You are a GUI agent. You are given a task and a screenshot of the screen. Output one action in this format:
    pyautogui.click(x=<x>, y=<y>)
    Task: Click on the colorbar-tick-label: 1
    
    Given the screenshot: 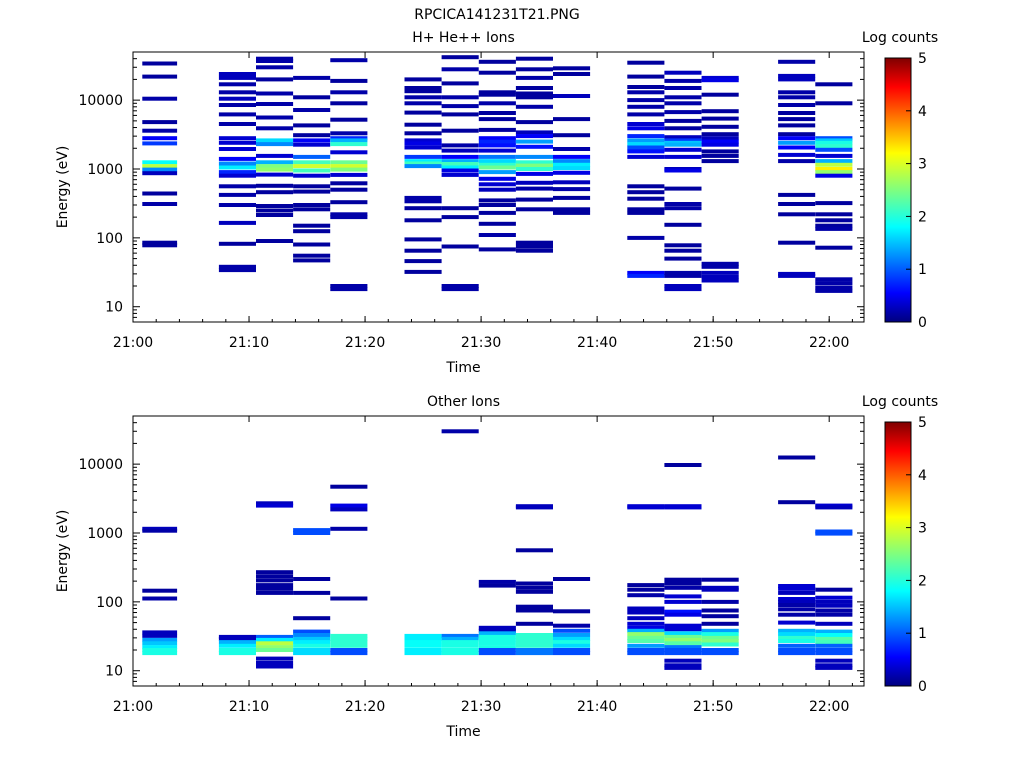 What is the action you would take?
    pyautogui.click(x=922, y=634)
    